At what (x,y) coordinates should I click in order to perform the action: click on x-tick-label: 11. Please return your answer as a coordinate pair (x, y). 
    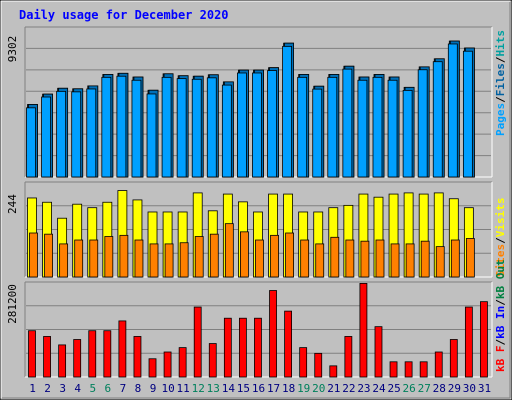
    Looking at the image, I should click on (183, 388).